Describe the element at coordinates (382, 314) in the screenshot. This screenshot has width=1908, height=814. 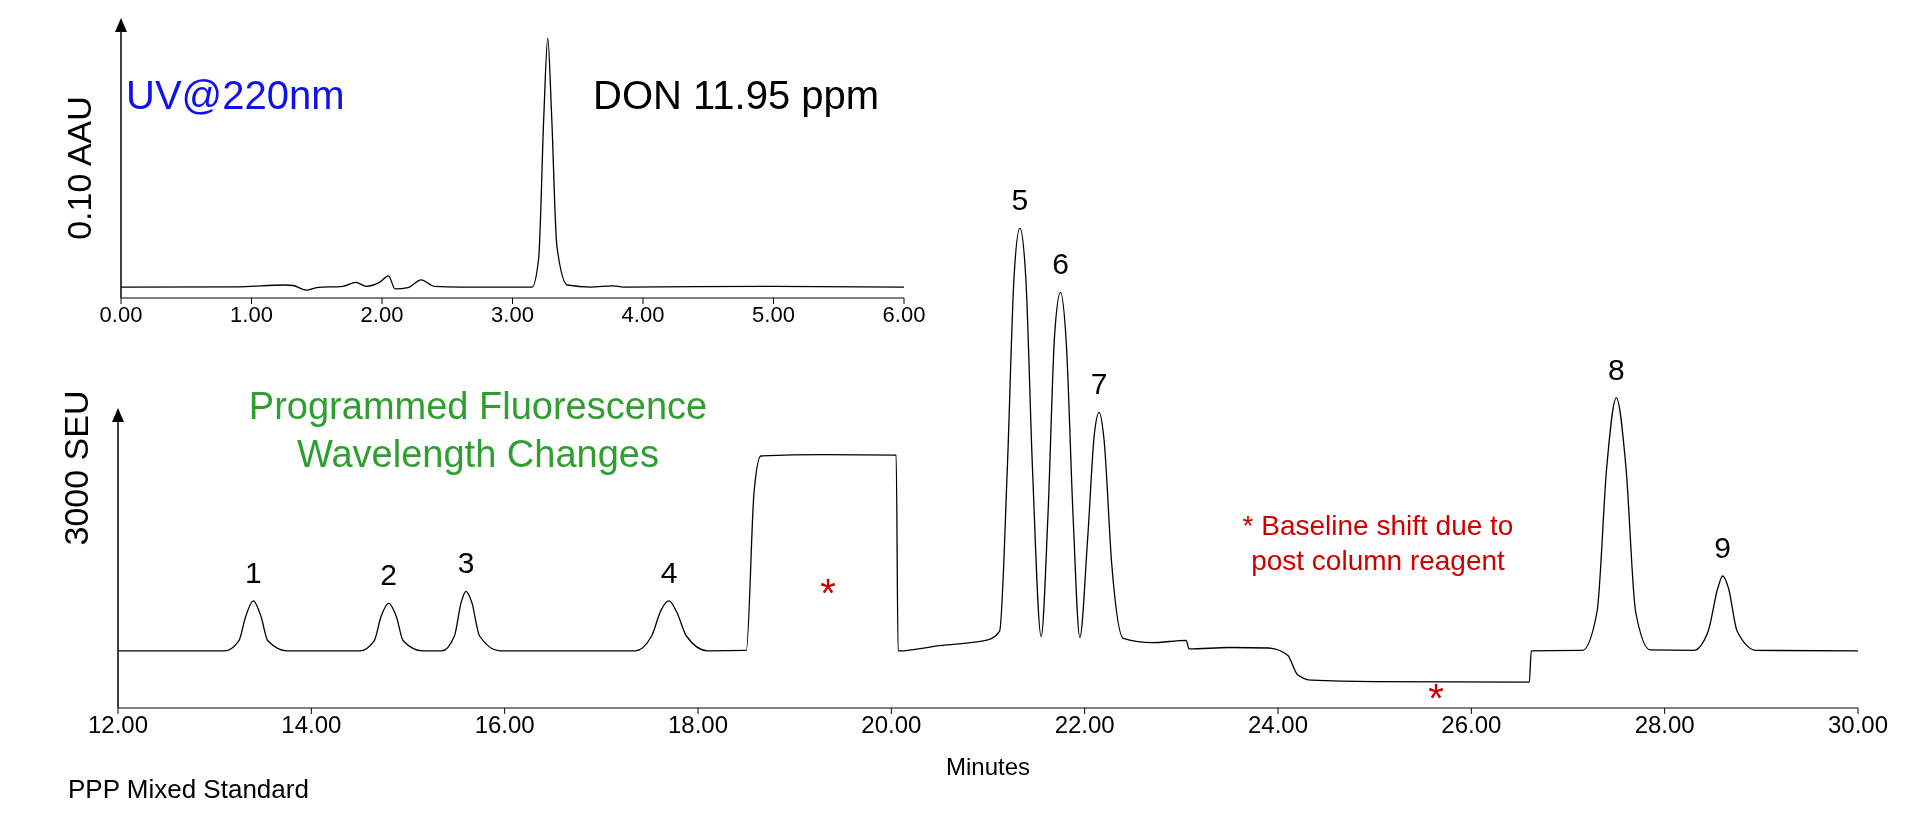
I see `x-tick-label: 2.00` at that location.